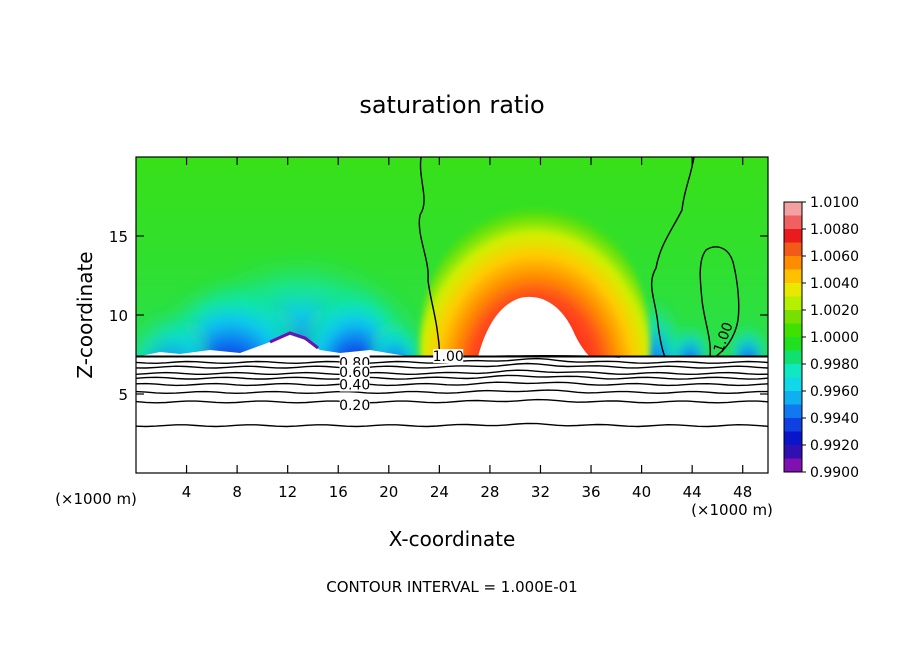 The image size is (904, 654). I want to click on subsaturated-contours, so click(452, 392).